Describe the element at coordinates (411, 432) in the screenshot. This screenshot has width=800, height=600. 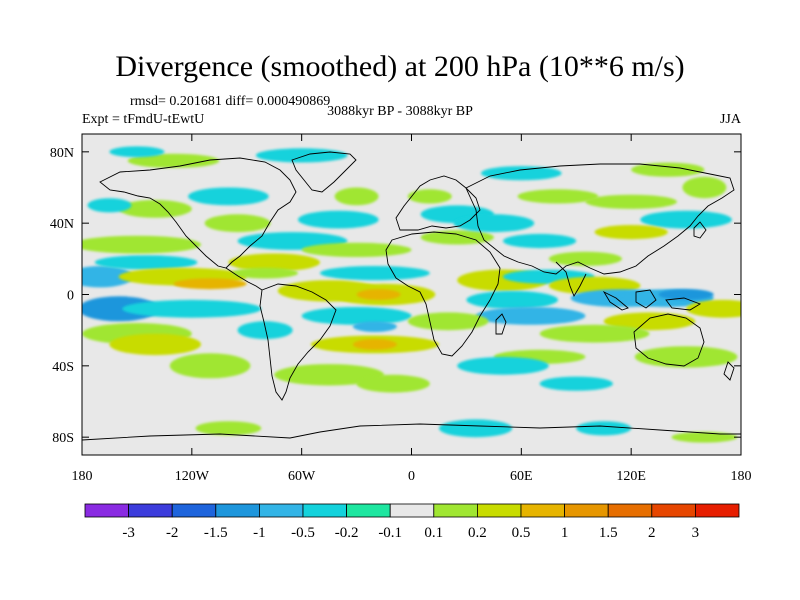
I see `coast-antarctica` at that location.